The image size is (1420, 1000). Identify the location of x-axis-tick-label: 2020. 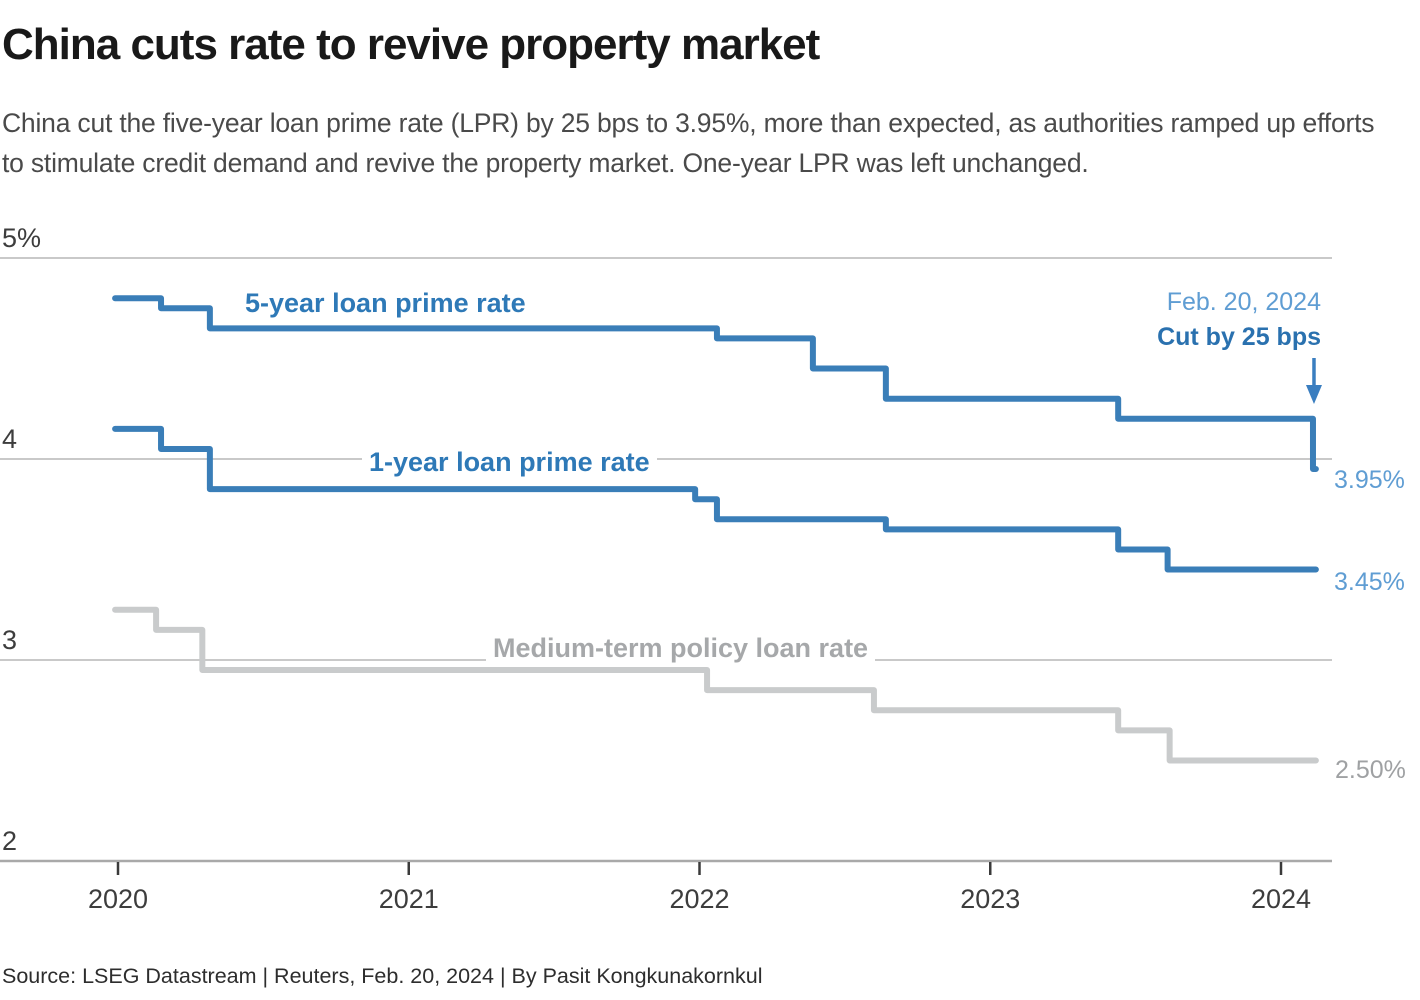
(118, 899).